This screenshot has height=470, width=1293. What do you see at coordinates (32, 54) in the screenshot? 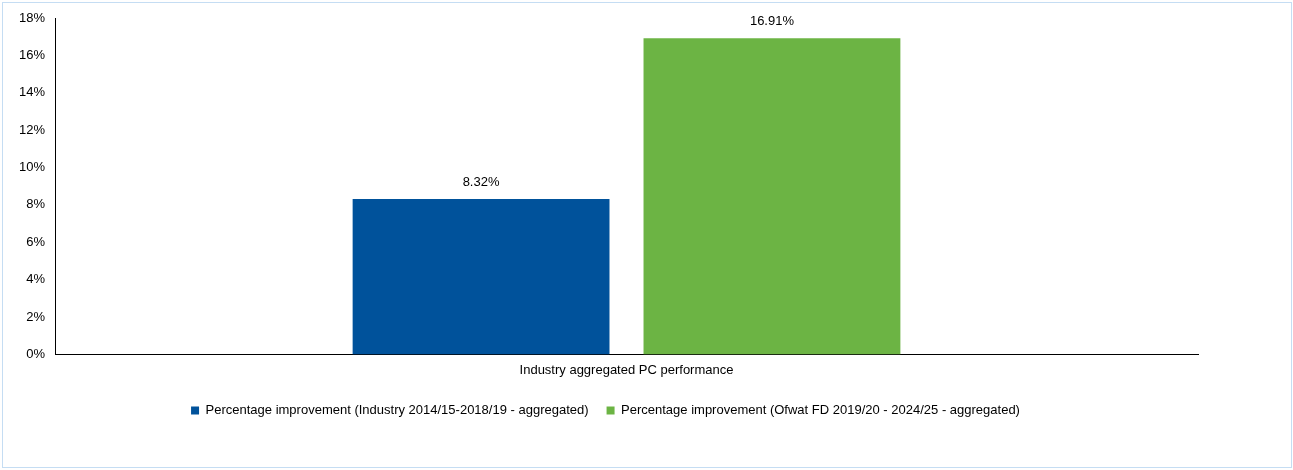
I see `y-tick-label: 16%` at bounding box center [32, 54].